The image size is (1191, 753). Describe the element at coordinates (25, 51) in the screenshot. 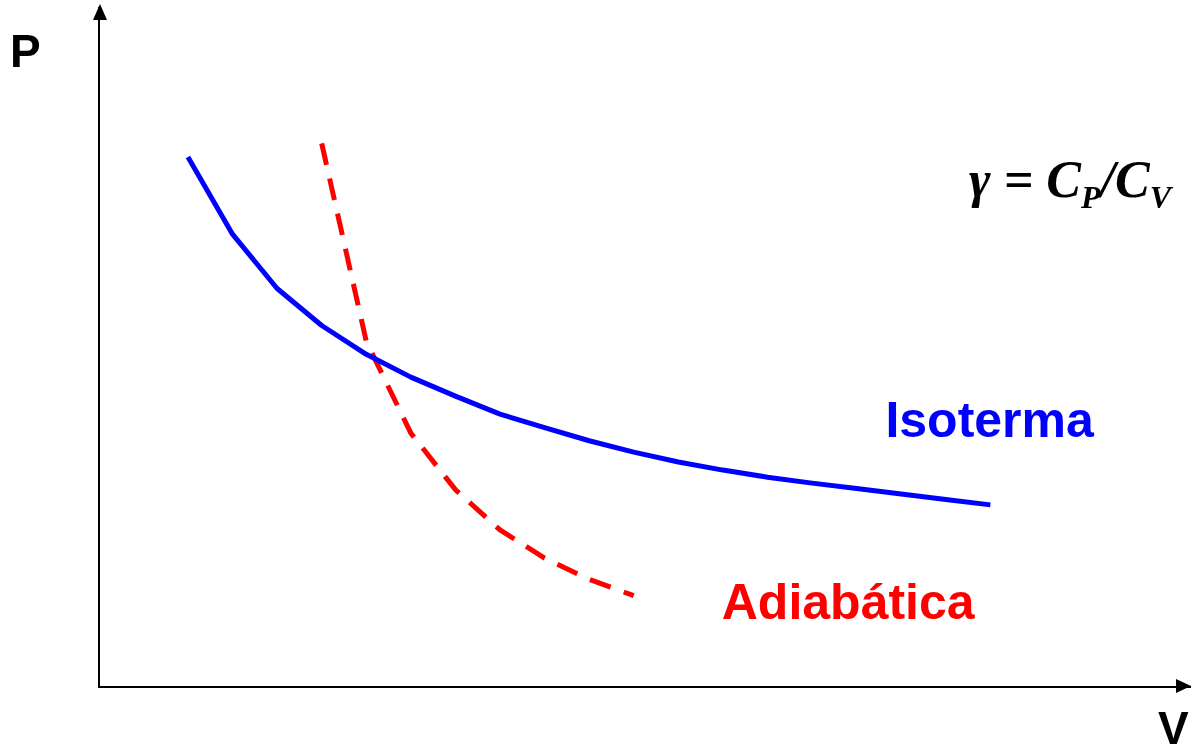

I see `y-axis-title: P` at that location.